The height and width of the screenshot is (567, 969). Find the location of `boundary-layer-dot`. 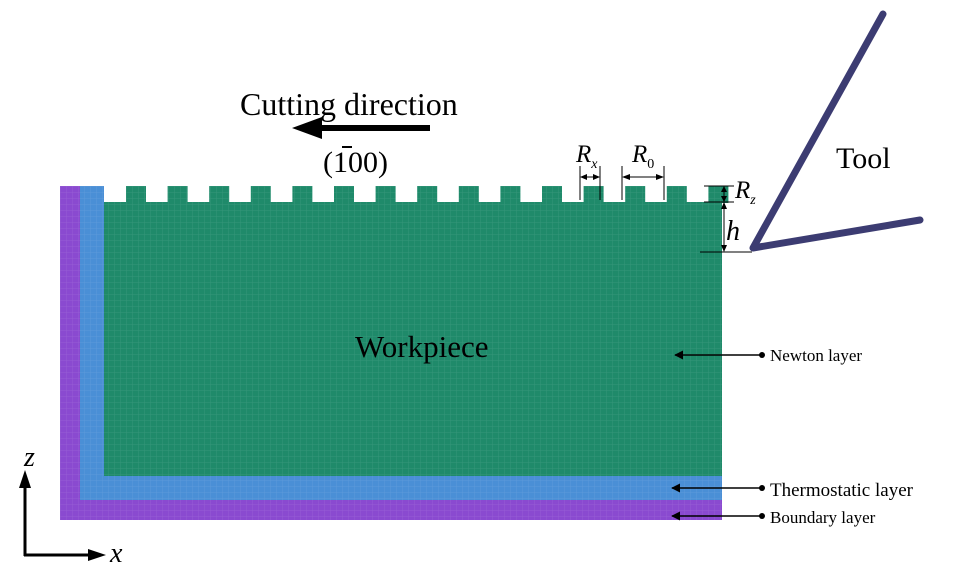

boundary-layer-dot is located at coordinates (762, 516).